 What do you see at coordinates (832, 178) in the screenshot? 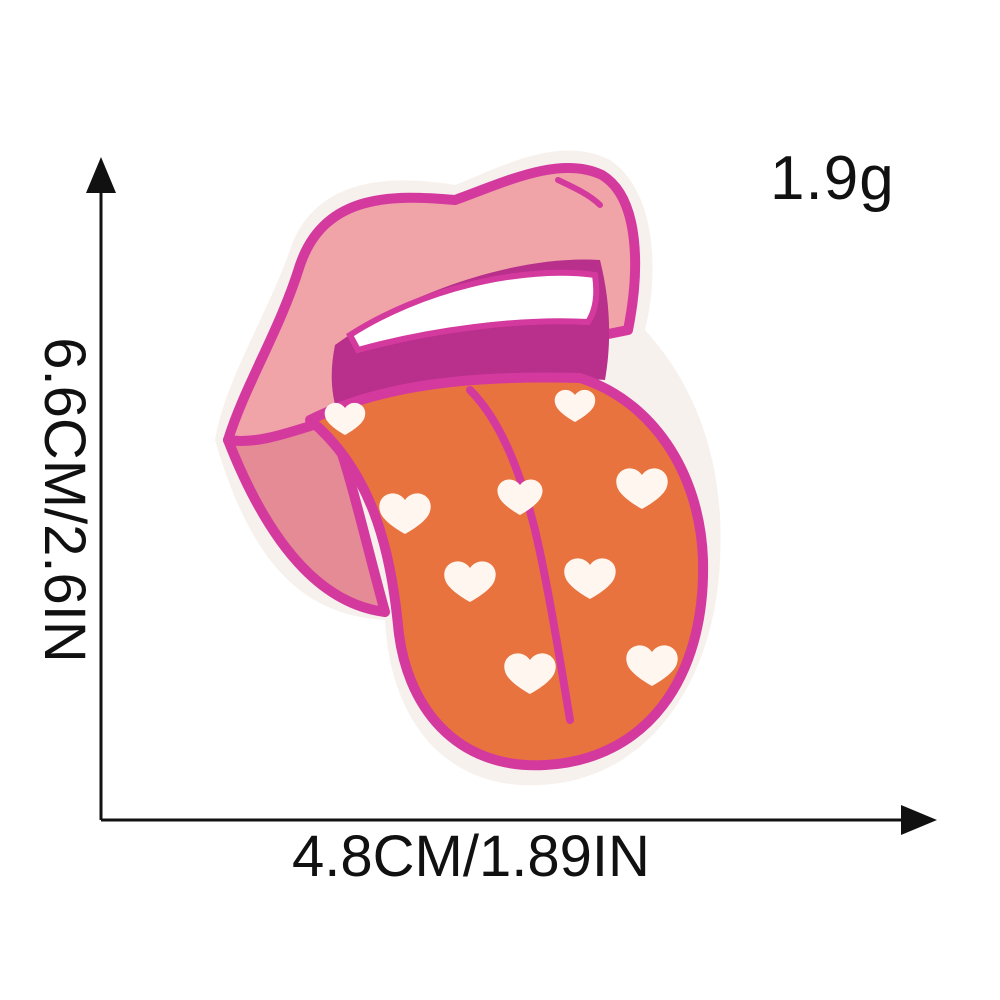
I see `weight-label: 1.9g` at bounding box center [832, 178].